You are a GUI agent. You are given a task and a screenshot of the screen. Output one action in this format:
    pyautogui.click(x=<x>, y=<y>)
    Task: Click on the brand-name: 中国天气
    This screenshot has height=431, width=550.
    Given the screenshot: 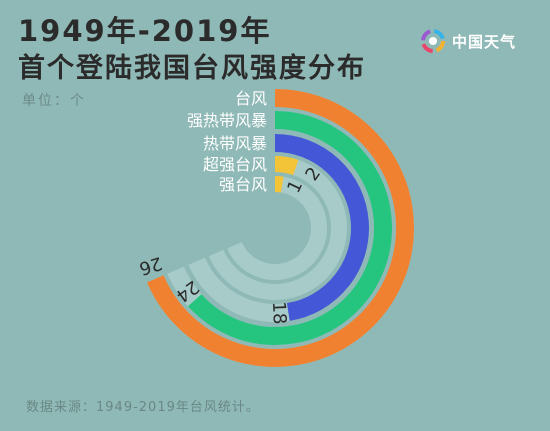 What is the action you would take?
    pyautogui.click(x=484, y=41)
    